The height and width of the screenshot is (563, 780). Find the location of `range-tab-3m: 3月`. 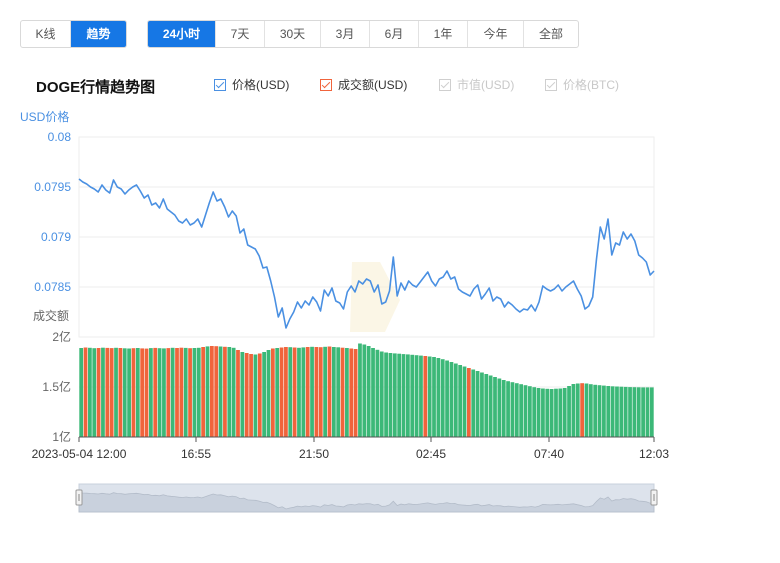

range-tab-3m: 3月 is located at coordinates (345, 34).